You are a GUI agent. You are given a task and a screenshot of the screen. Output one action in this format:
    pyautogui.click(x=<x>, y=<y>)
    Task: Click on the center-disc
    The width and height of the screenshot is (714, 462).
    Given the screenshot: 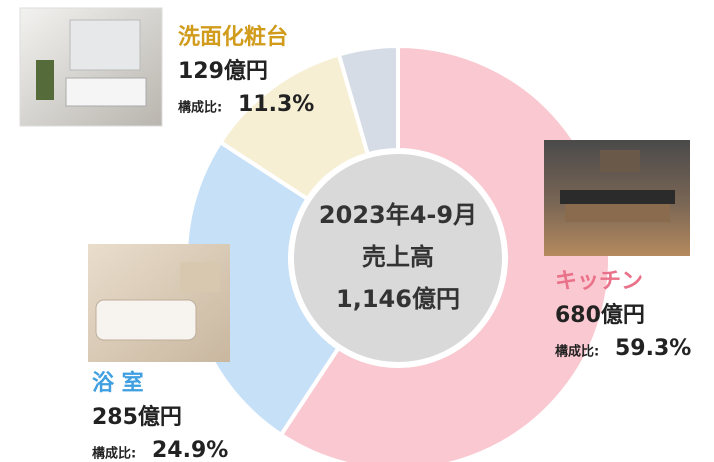 What is the action you would take?
    pyautogui.click(x=398, y=258)
    